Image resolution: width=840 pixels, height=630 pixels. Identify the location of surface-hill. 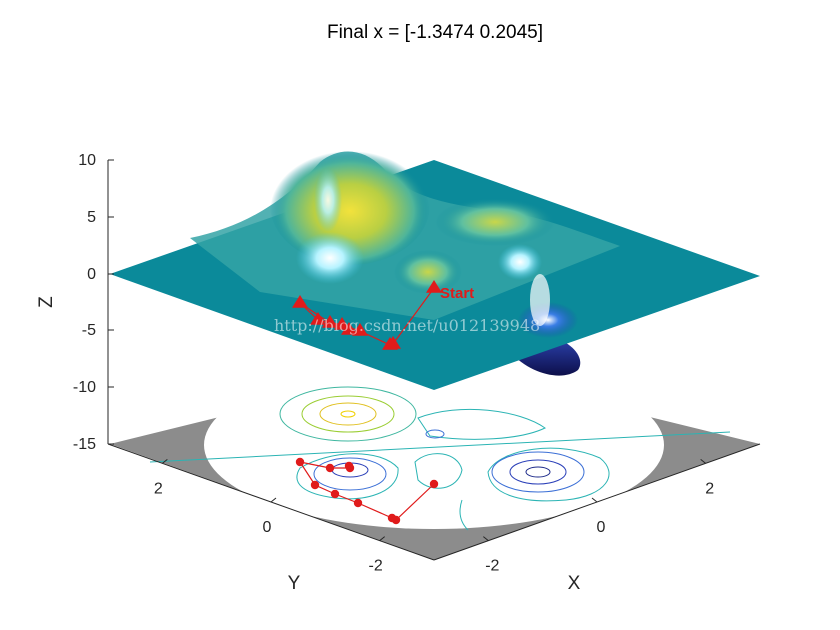
(495, 222).